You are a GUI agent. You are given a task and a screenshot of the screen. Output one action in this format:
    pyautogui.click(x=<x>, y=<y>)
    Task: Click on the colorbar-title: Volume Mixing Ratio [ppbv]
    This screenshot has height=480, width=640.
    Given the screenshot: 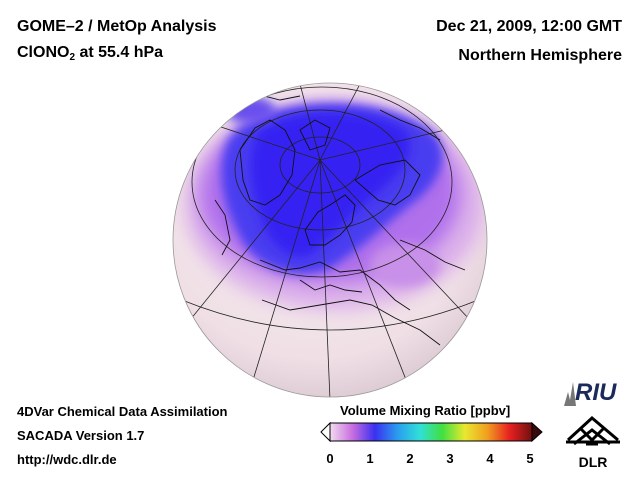 What is the action you would take?
    pyautogui.click(x=425, y=410)
    